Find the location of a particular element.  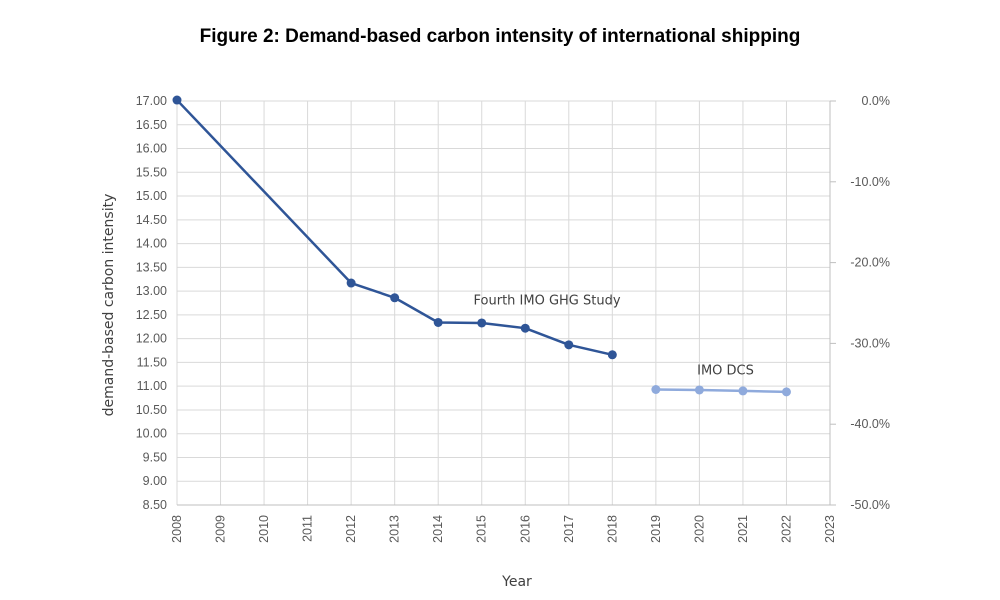

x-tick-label: 2014 is located at coordinates (438, 529).